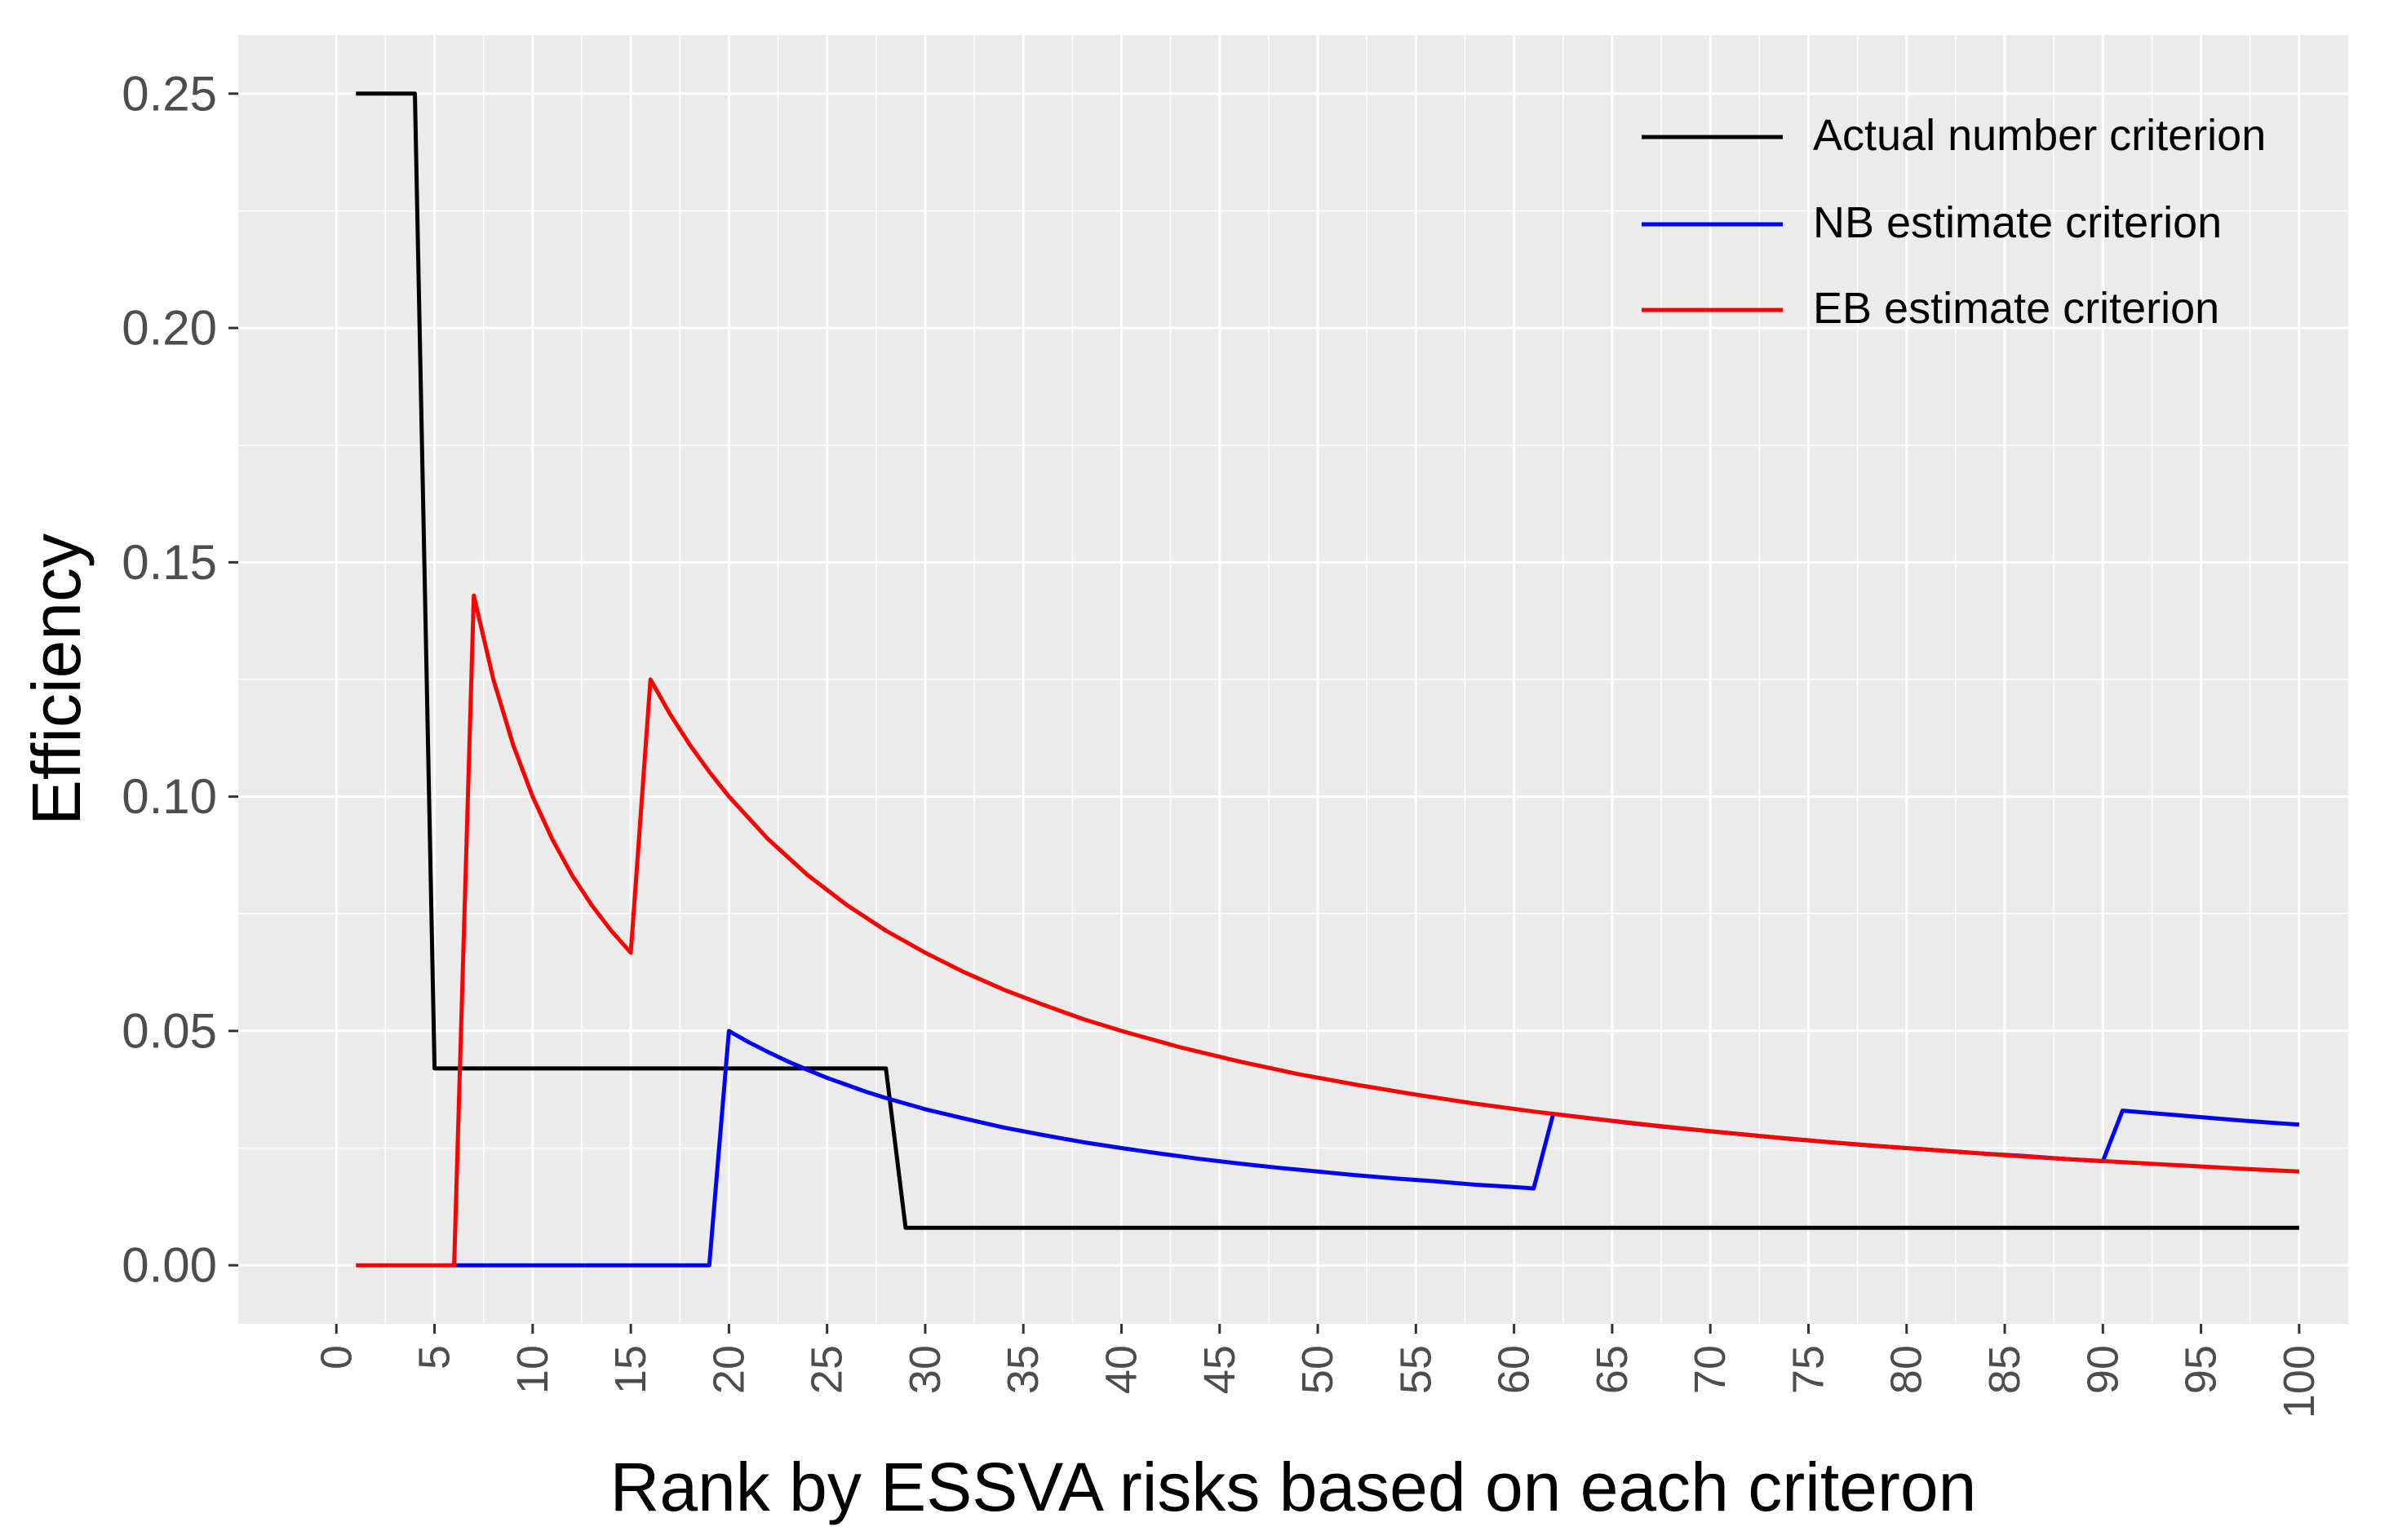 The height and width of the screenshot is (1540, 2389). I want to click on x-tick-label: 70, so click(1710, 1369).